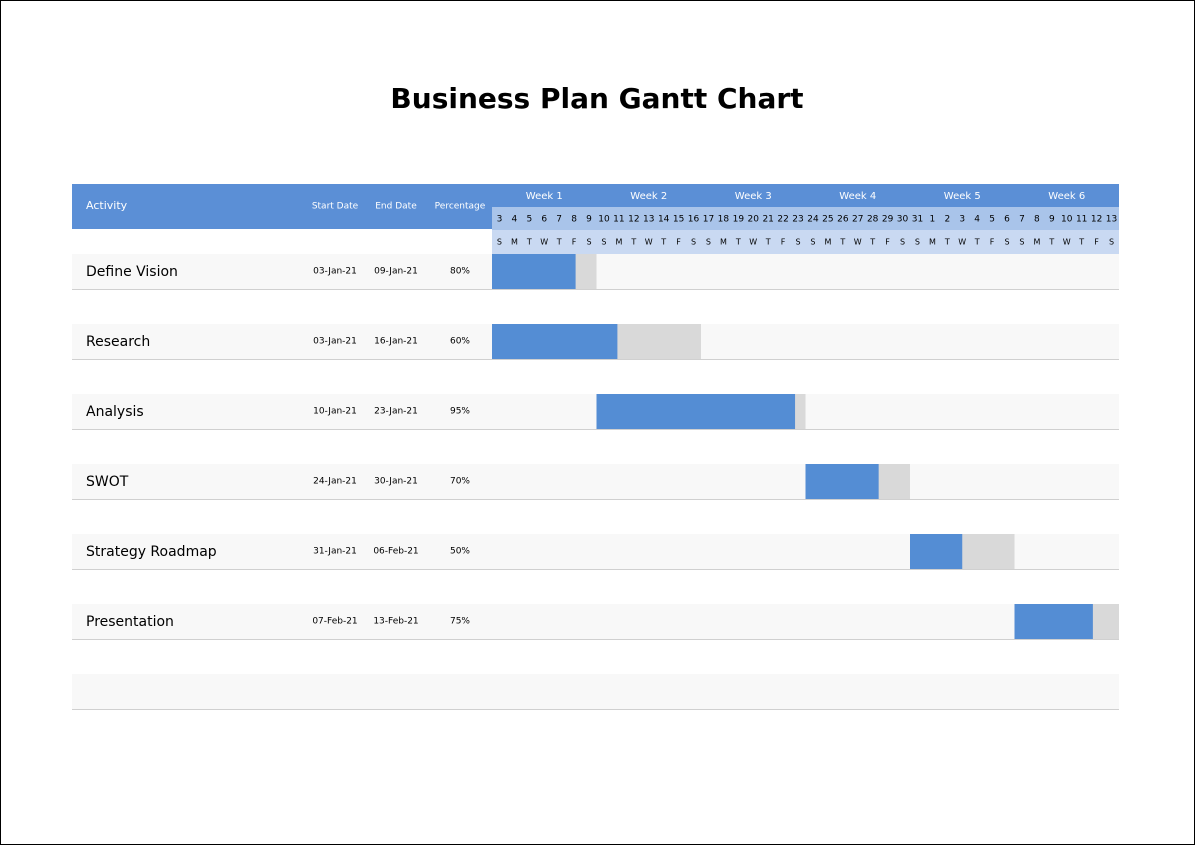 The image size is (1195, 849). I want to click on activity: Presentation, so click(130, 622).